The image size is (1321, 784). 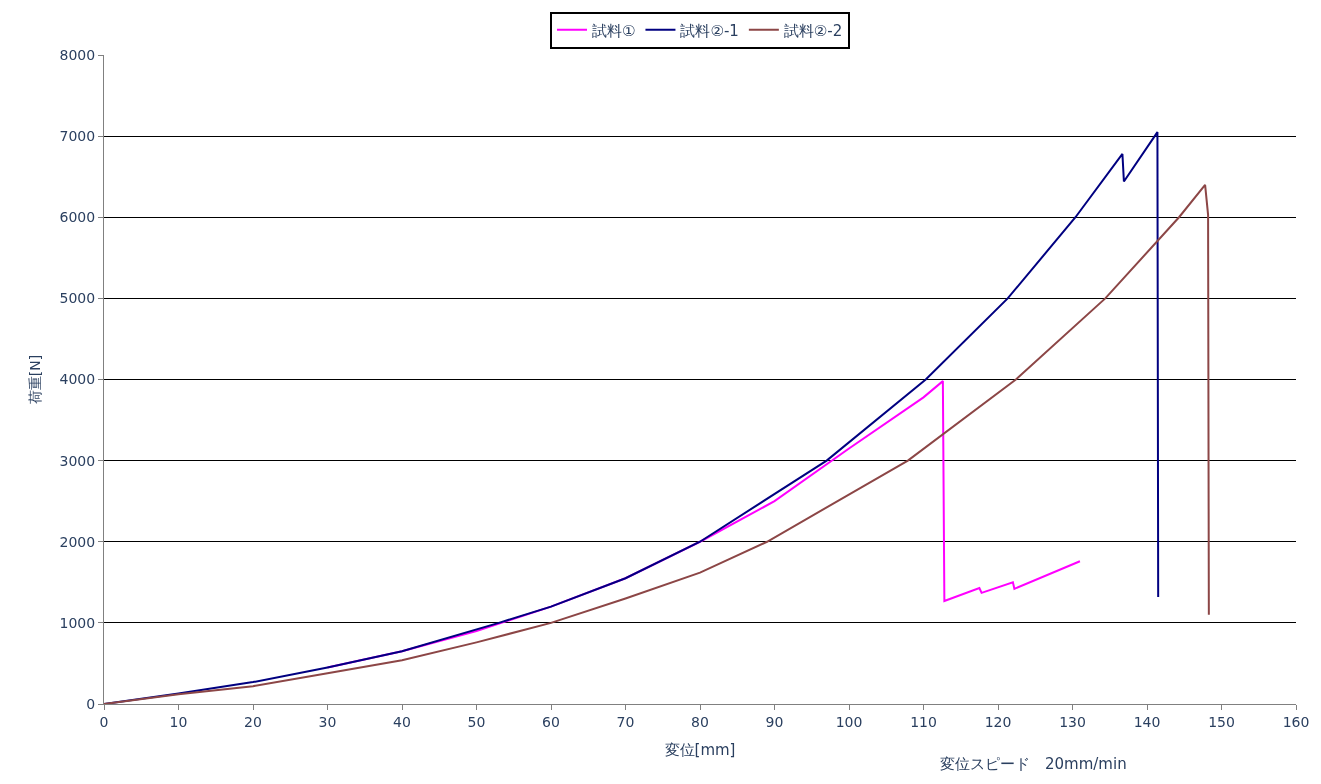 I want to click on x-tick-label: 150, so click(x=1221, y=721).